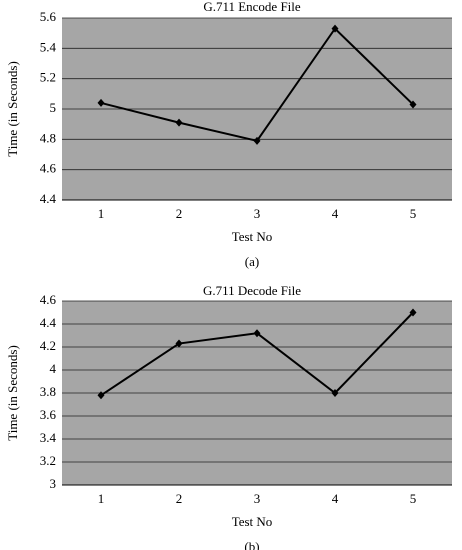 Image resolution: width=462 pixels, height=550 pixels. What do you see at coordinates (48, 46) in the screenshot?
I see `y-tick-label: 5.4` at bounding box center [48, 46].